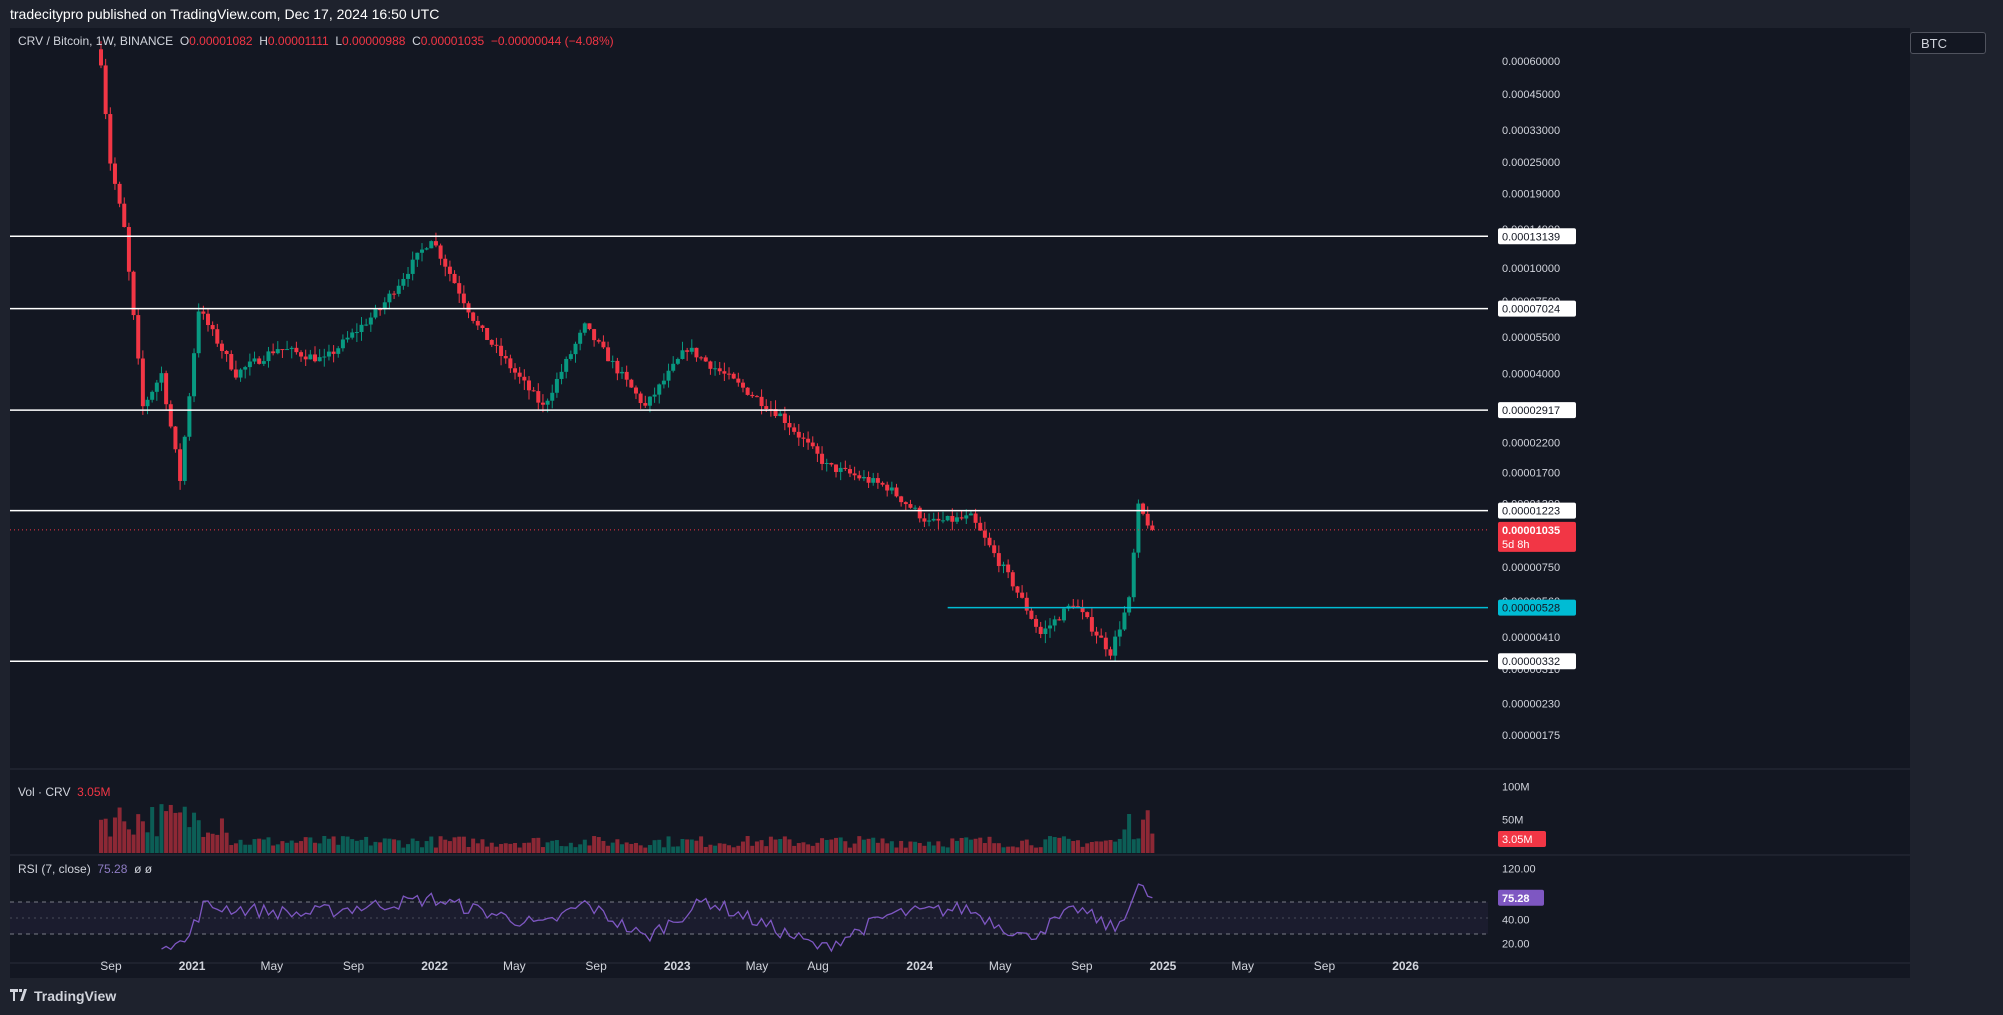  What do you see at coordinates (1531, 638) in the screenshot?
I see `y-tick-label: 0.00000410` at bounding box center [1531, 638].